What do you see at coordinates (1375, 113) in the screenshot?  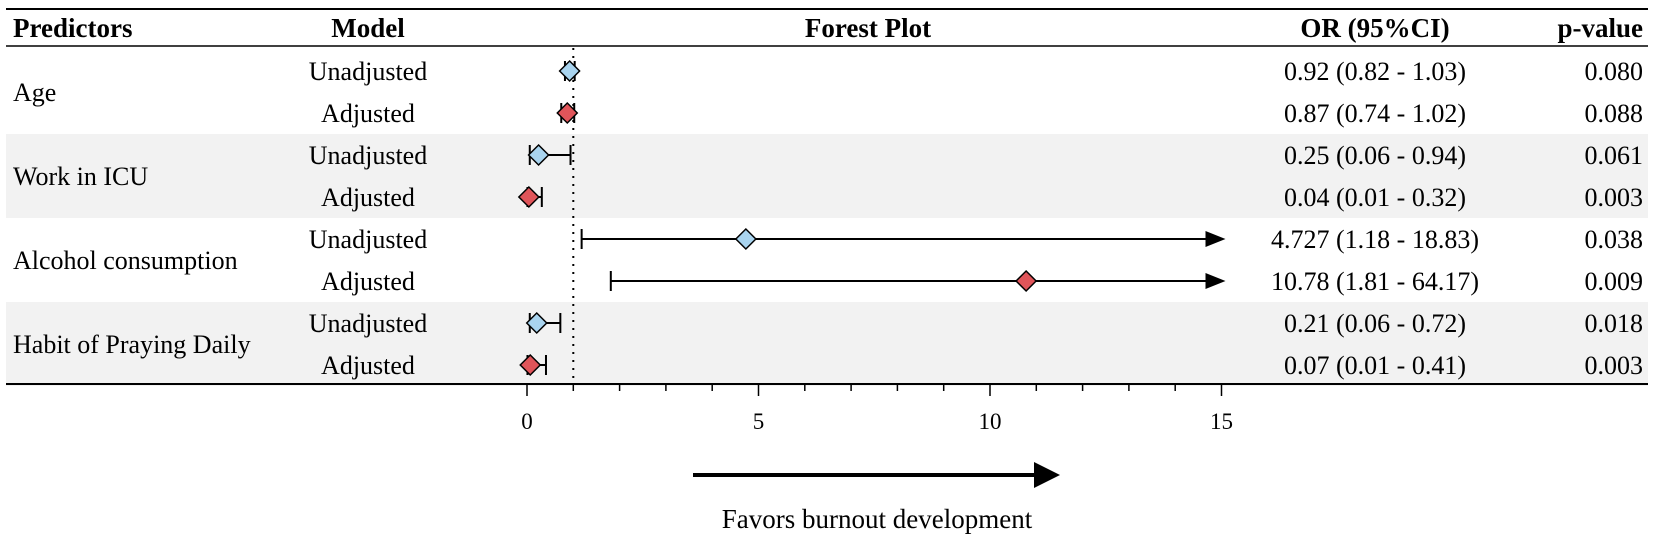 I see `or-ci-value: 0.87 (0.74 - 1.02)` at bounding box center [1375, 113].